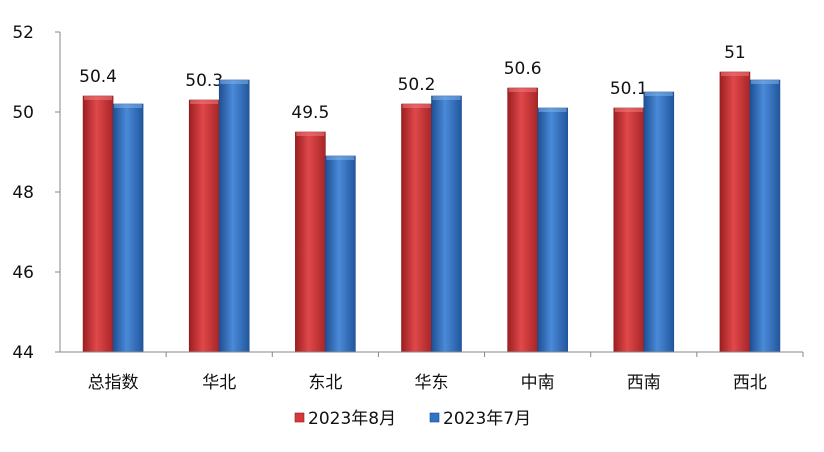 The image size is (824, 452). I want to click on y-tick-label: 50, so click(23, 113).